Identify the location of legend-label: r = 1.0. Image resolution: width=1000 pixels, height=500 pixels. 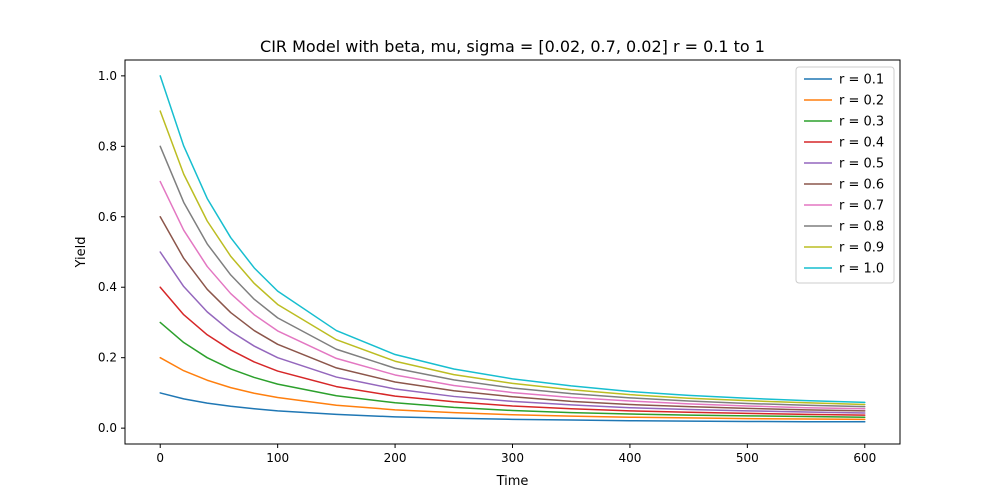
(861, 269).